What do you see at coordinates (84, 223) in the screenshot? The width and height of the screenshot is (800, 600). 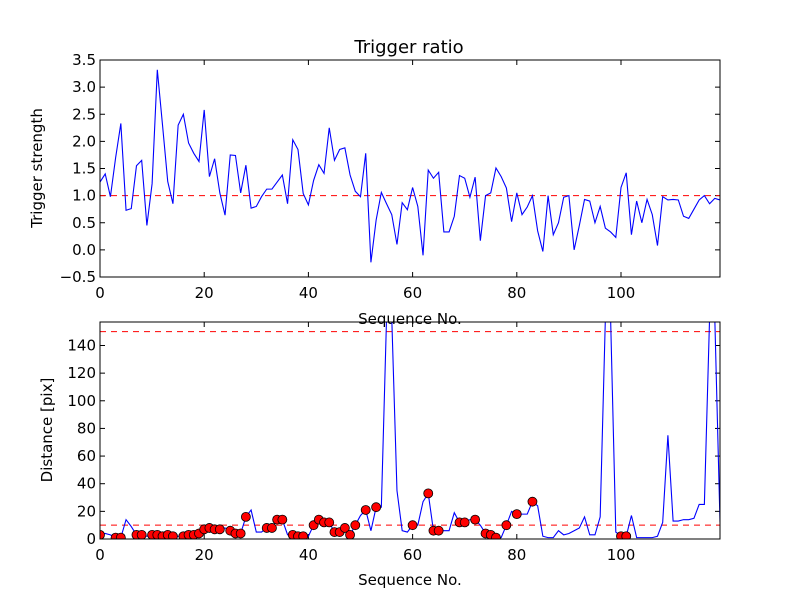 I see `y-tick-label: 0.5` at bounding box center [84, 223].